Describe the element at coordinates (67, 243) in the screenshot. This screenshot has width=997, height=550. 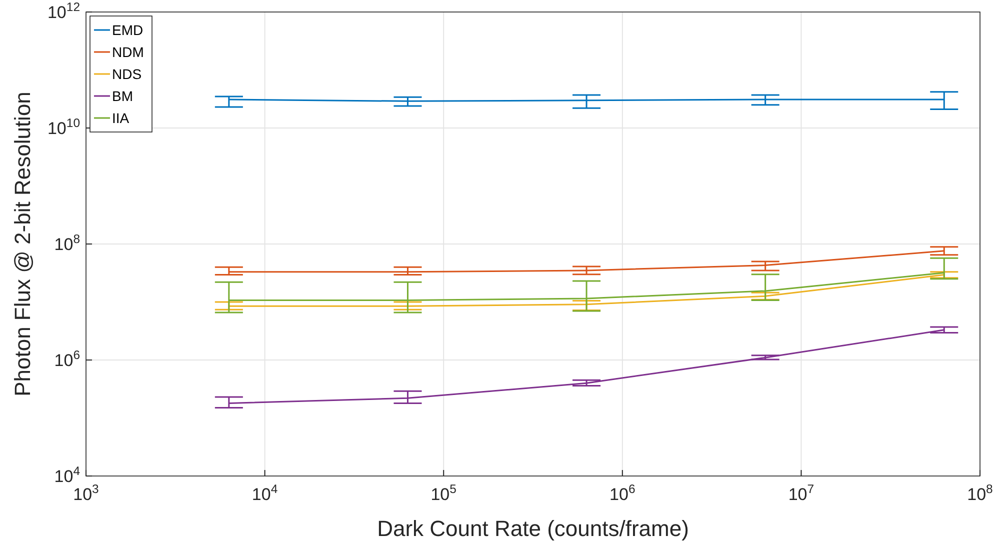
I see `y-tick-label: 10$^{8}$` at that location.